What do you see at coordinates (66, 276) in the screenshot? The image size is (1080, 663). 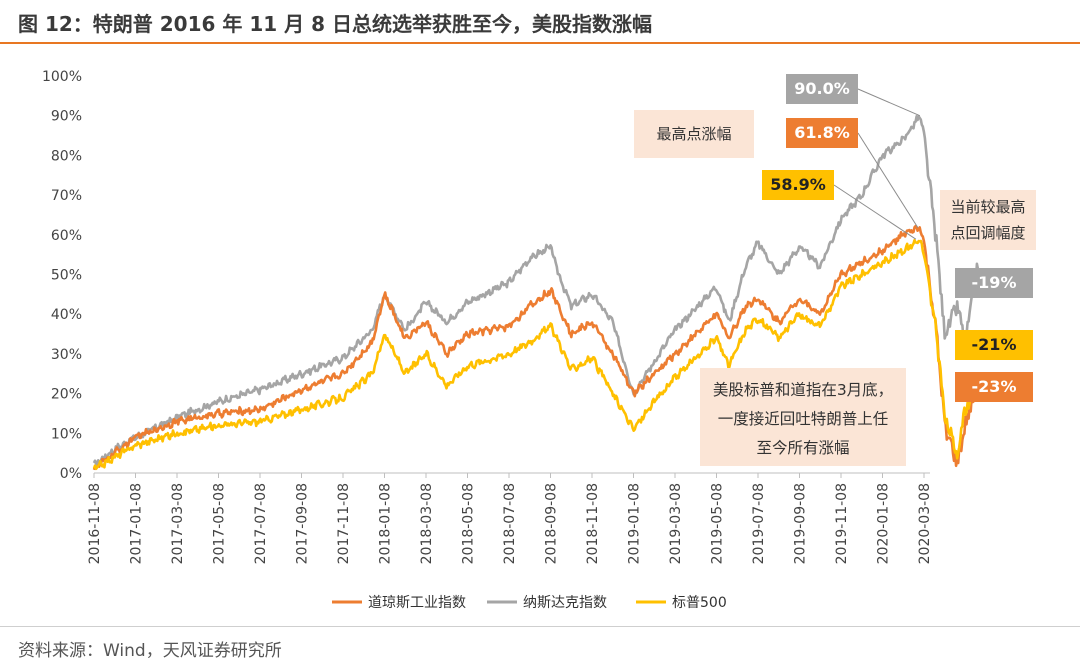 I see `y-tick-label: 50%` at bounding box center [66, 276].